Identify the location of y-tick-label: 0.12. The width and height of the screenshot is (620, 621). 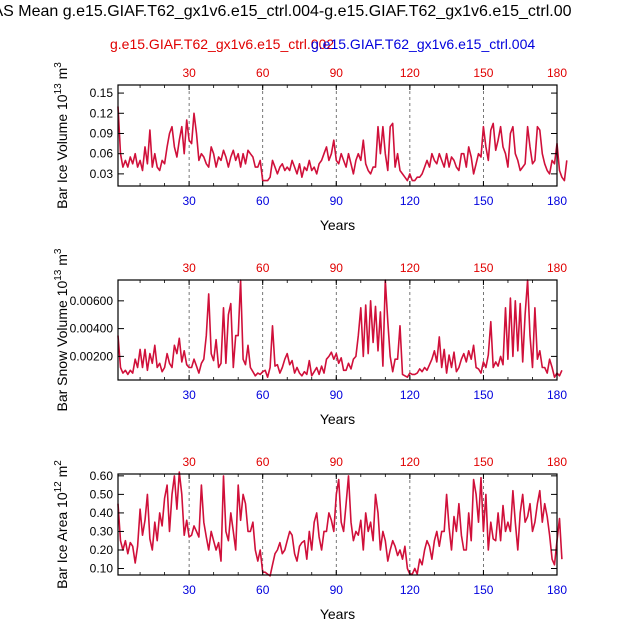
(102, 113).